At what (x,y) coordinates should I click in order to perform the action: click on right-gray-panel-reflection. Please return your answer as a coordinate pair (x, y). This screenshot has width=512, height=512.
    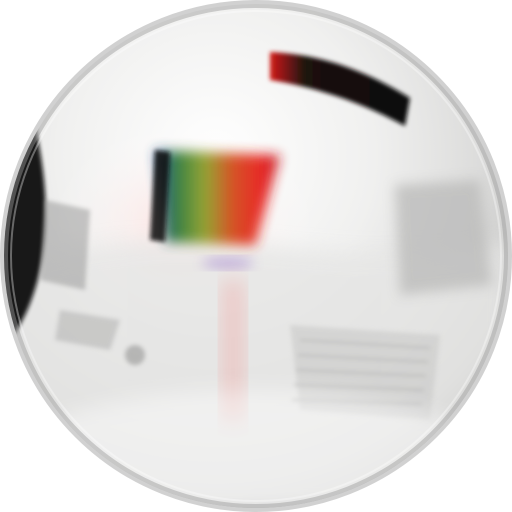
    Looking at the image, I should click on (443, 237).